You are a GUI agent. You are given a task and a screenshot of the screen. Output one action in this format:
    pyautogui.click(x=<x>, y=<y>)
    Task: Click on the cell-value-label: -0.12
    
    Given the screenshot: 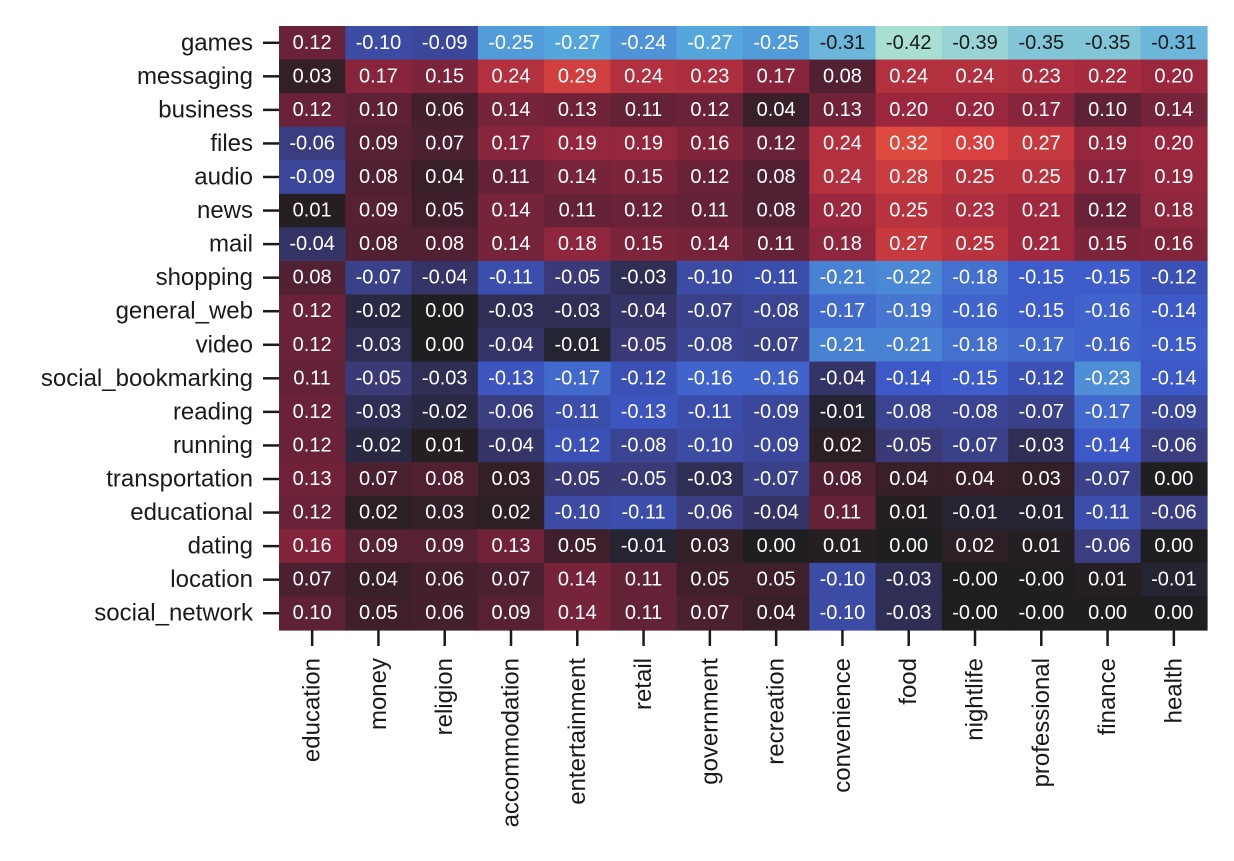 What is the action you would take?
    pyautogui.click(x=644, y=378)
    